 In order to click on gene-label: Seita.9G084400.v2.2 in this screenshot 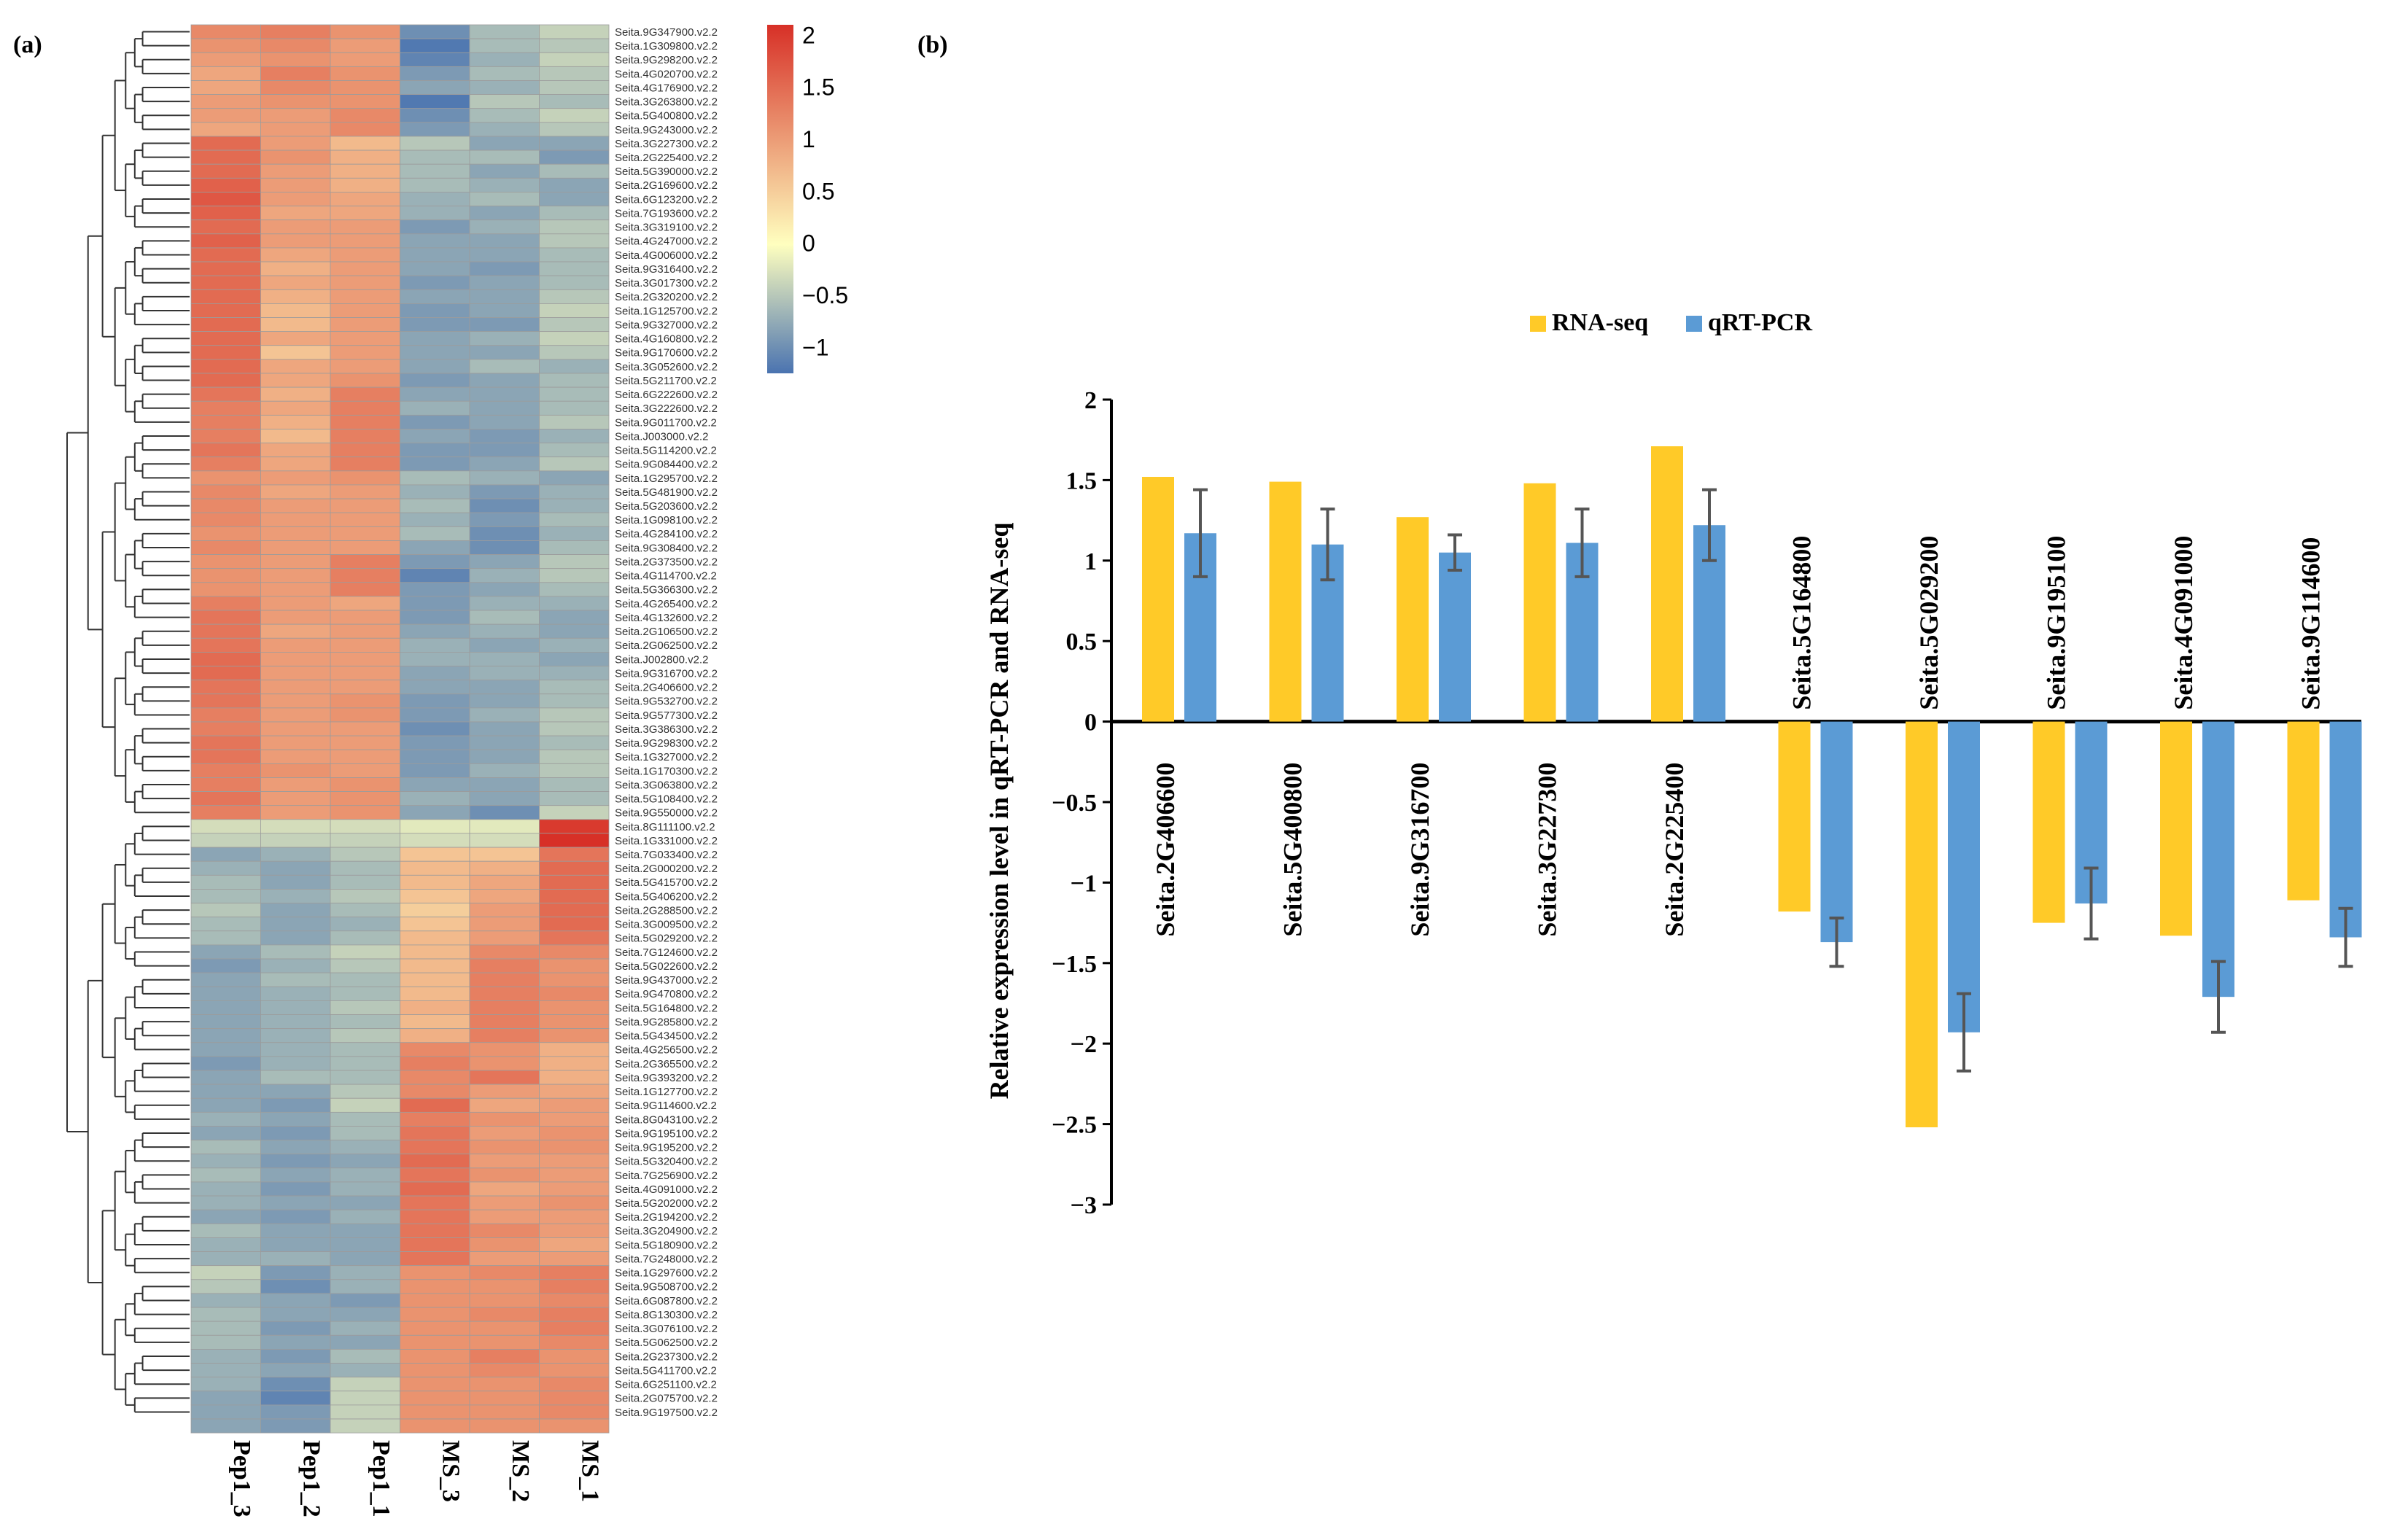, I will do `click(666, 465)`.